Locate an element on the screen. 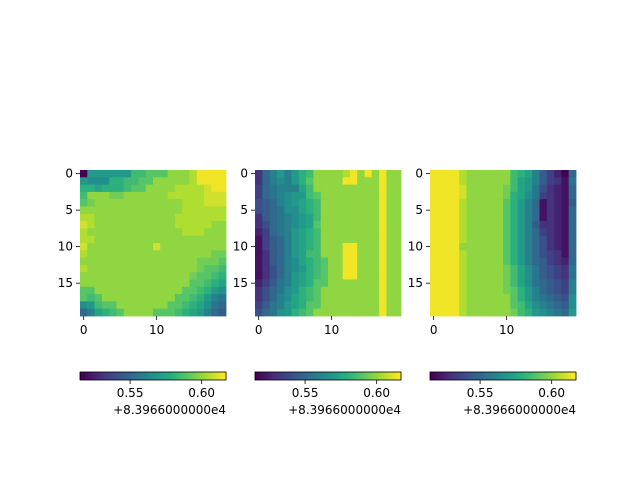  panel-1: 0 5 10 15 0 10 0.55 0.60 +8.3966000000e4 is located at coordinates (142, 292).